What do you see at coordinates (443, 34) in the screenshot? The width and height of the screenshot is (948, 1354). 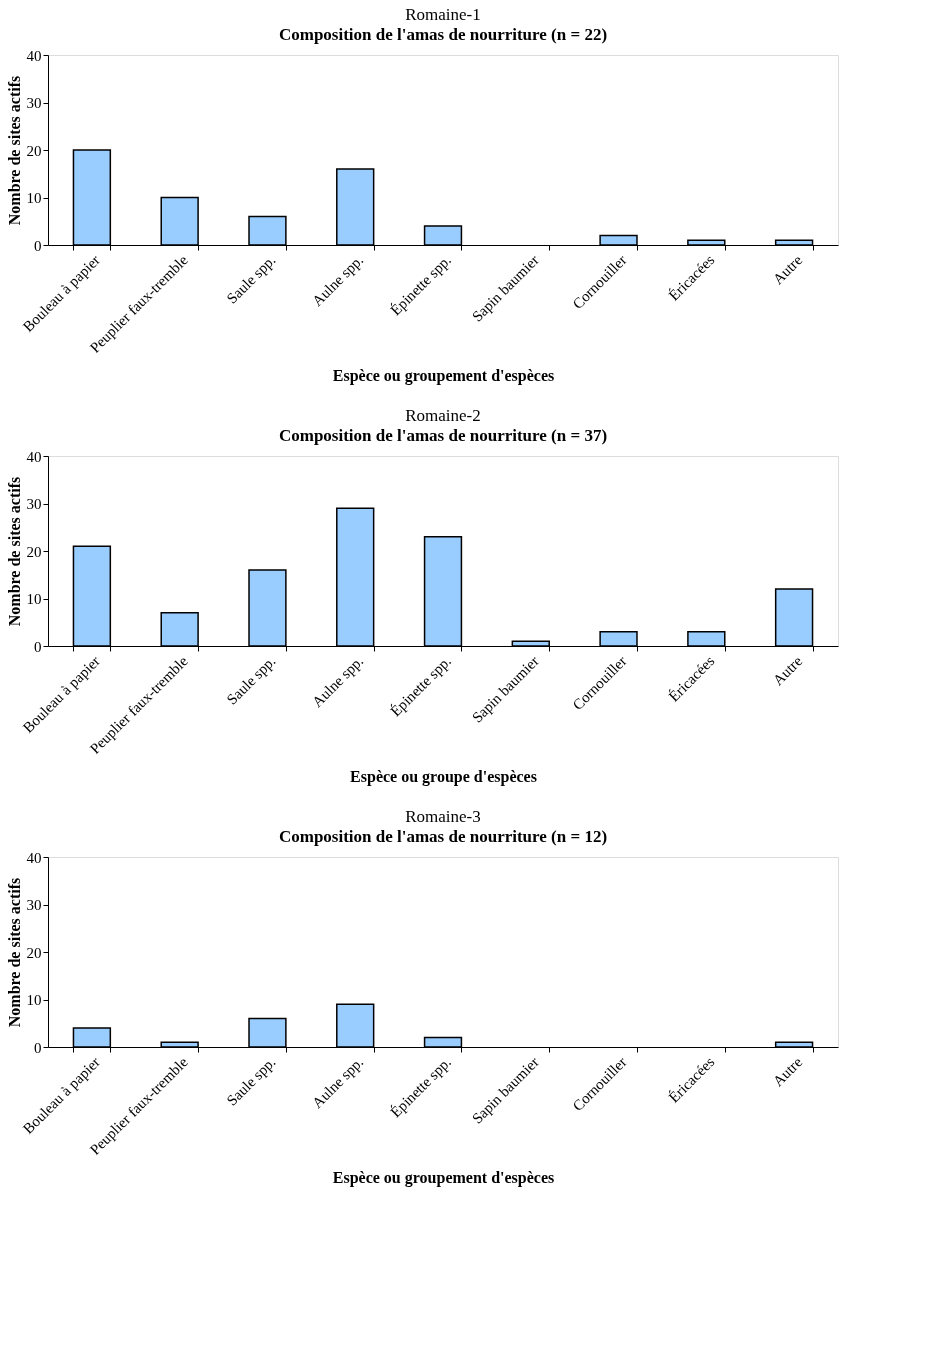 I see `chart-subtitle: Composition de l'amas de nourriture (n = 22)` at bounding box center [443, 34].